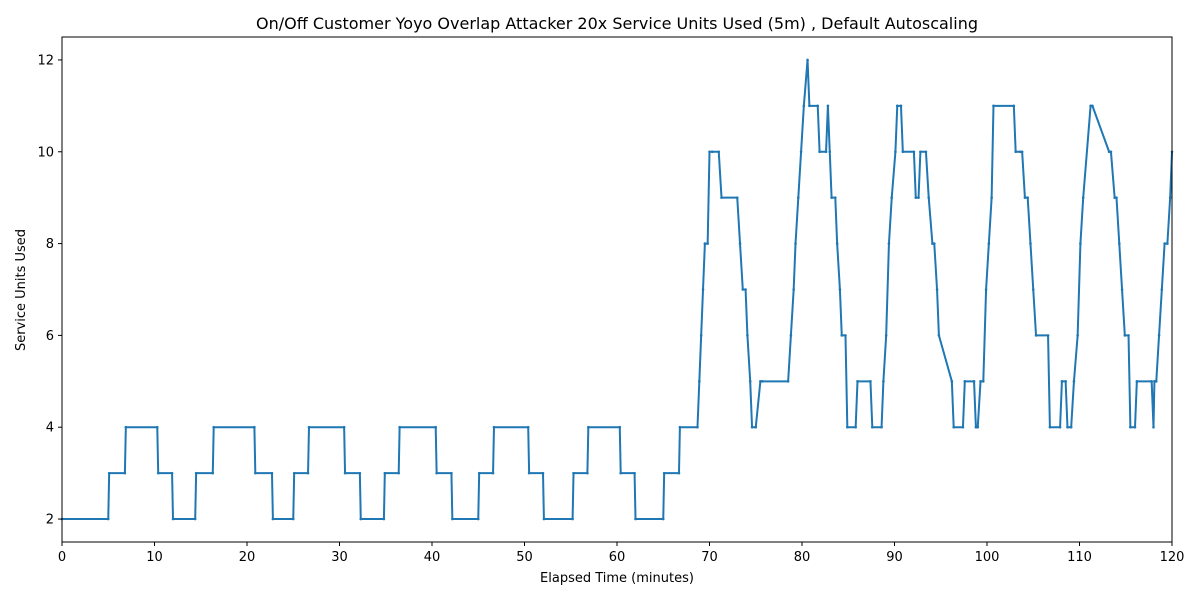 The width and height of the screenshot is (1200, 600). I want to click on x-tick-label: 80, so click(802, 557).